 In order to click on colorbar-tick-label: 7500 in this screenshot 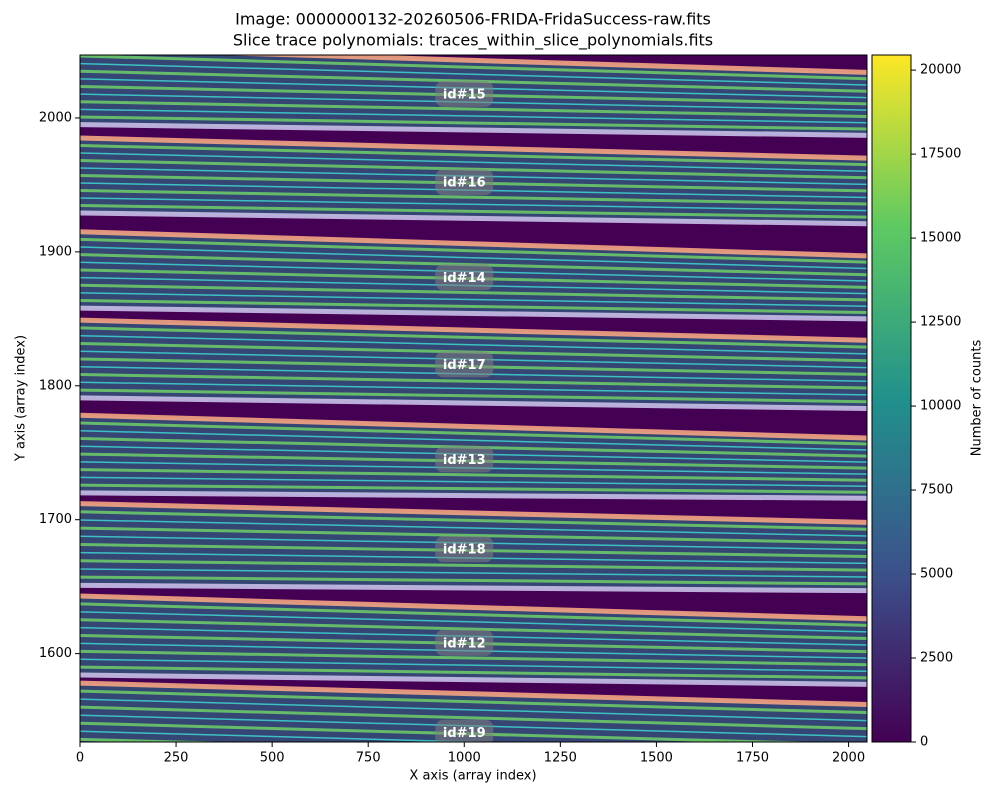, I will do `click(936, 490)`.